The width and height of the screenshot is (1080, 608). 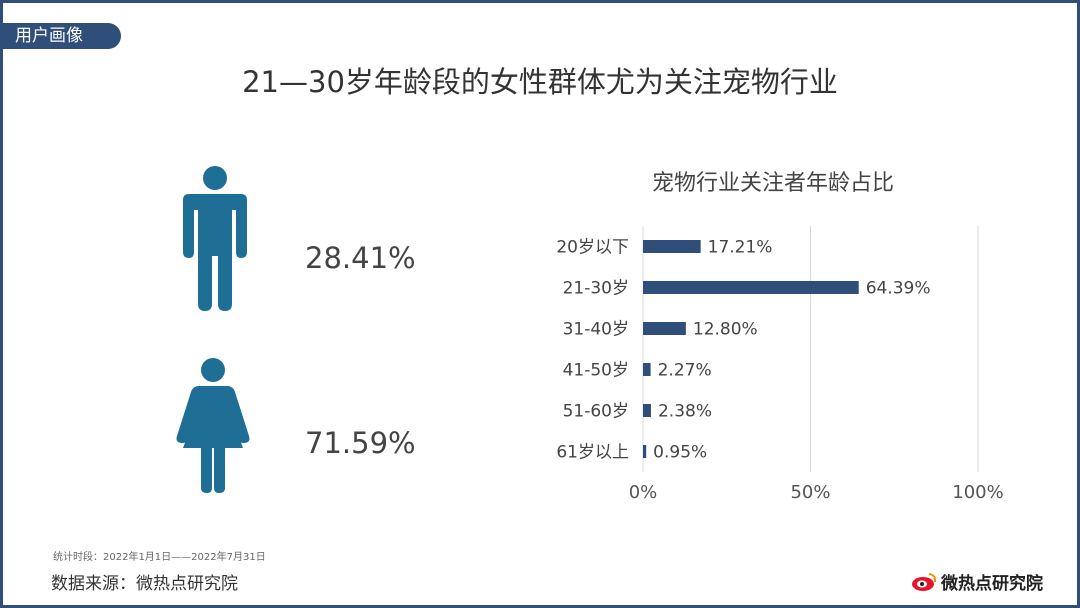 What do you see at coordinates (680, 453) in the screenshot?
I see `value-label: 0.95%` at bounding box center [680, 453].